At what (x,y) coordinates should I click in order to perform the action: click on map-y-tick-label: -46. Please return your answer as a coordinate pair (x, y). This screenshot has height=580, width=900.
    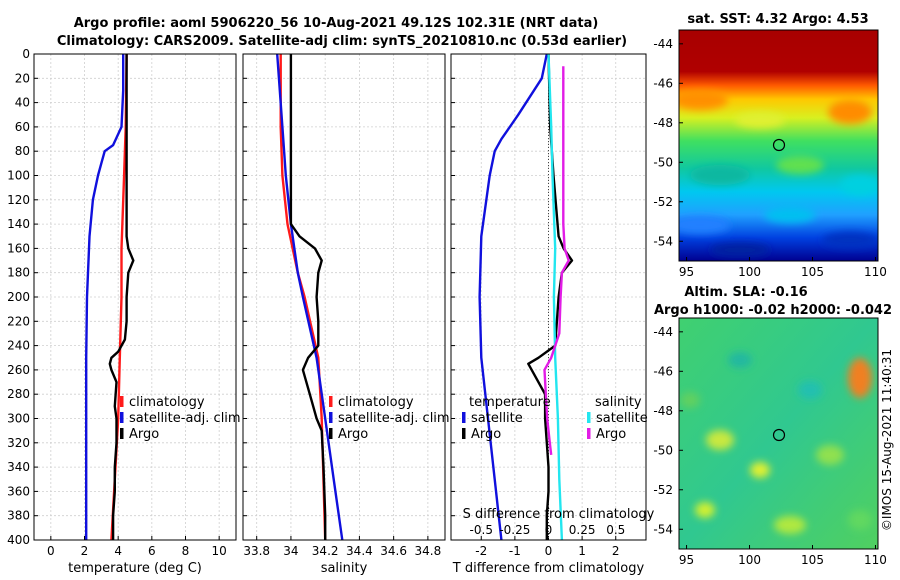
    Looking at the image, I should click on (663, 83).